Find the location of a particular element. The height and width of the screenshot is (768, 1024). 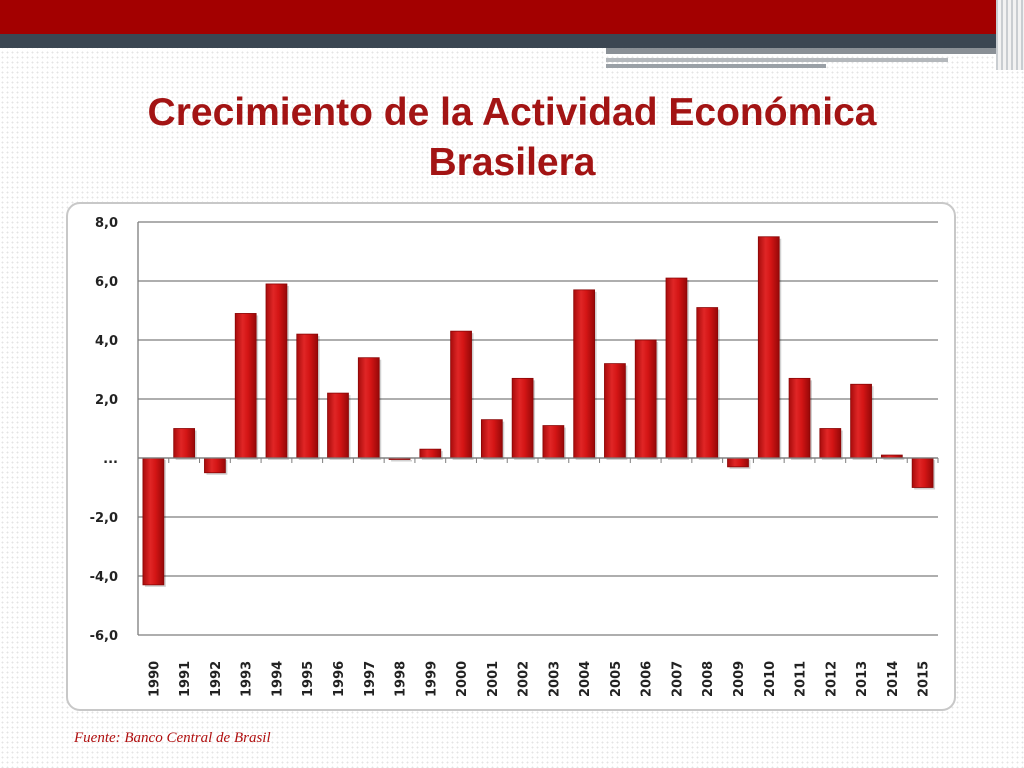

x-tick-label: 2006 is located at coordinates (647, 679).